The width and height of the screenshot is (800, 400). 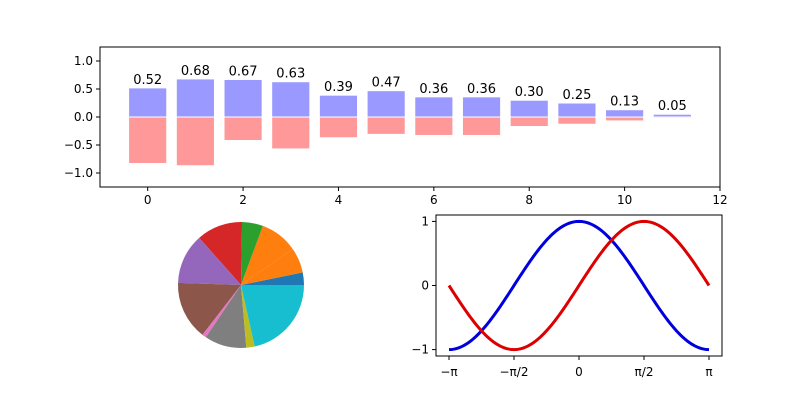 What do you see at coordinates (529, 92) in the screenshot?
I see `bar-data-label: 0.30` at bounding box center [529, 92].